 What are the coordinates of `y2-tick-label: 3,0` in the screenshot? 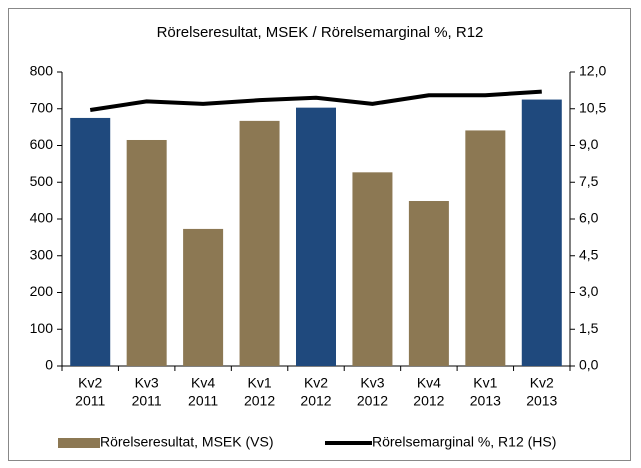 It's located at (589, 291).